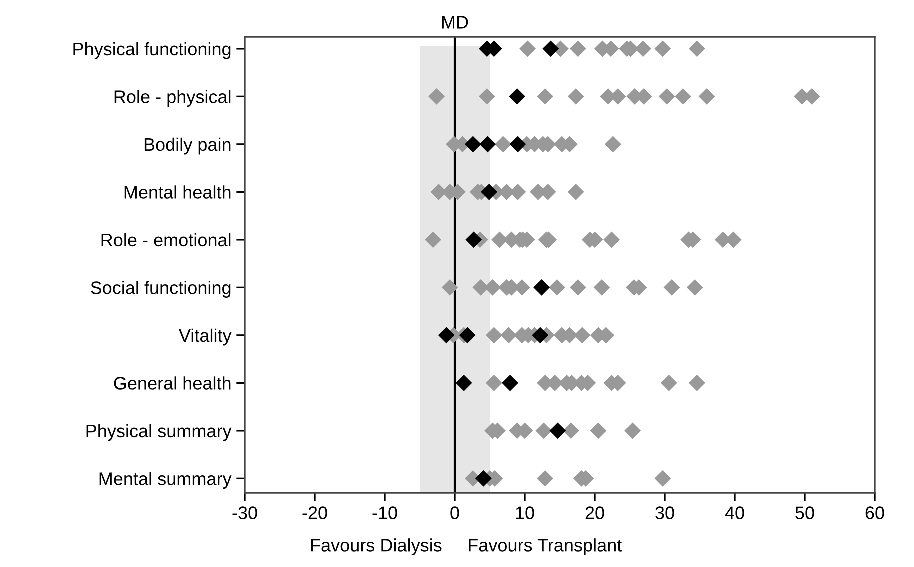  What do you see at coordinates (665, 513) in the screenshot?
I see `x-tick-label: 30` at bounding box center [665, 513].